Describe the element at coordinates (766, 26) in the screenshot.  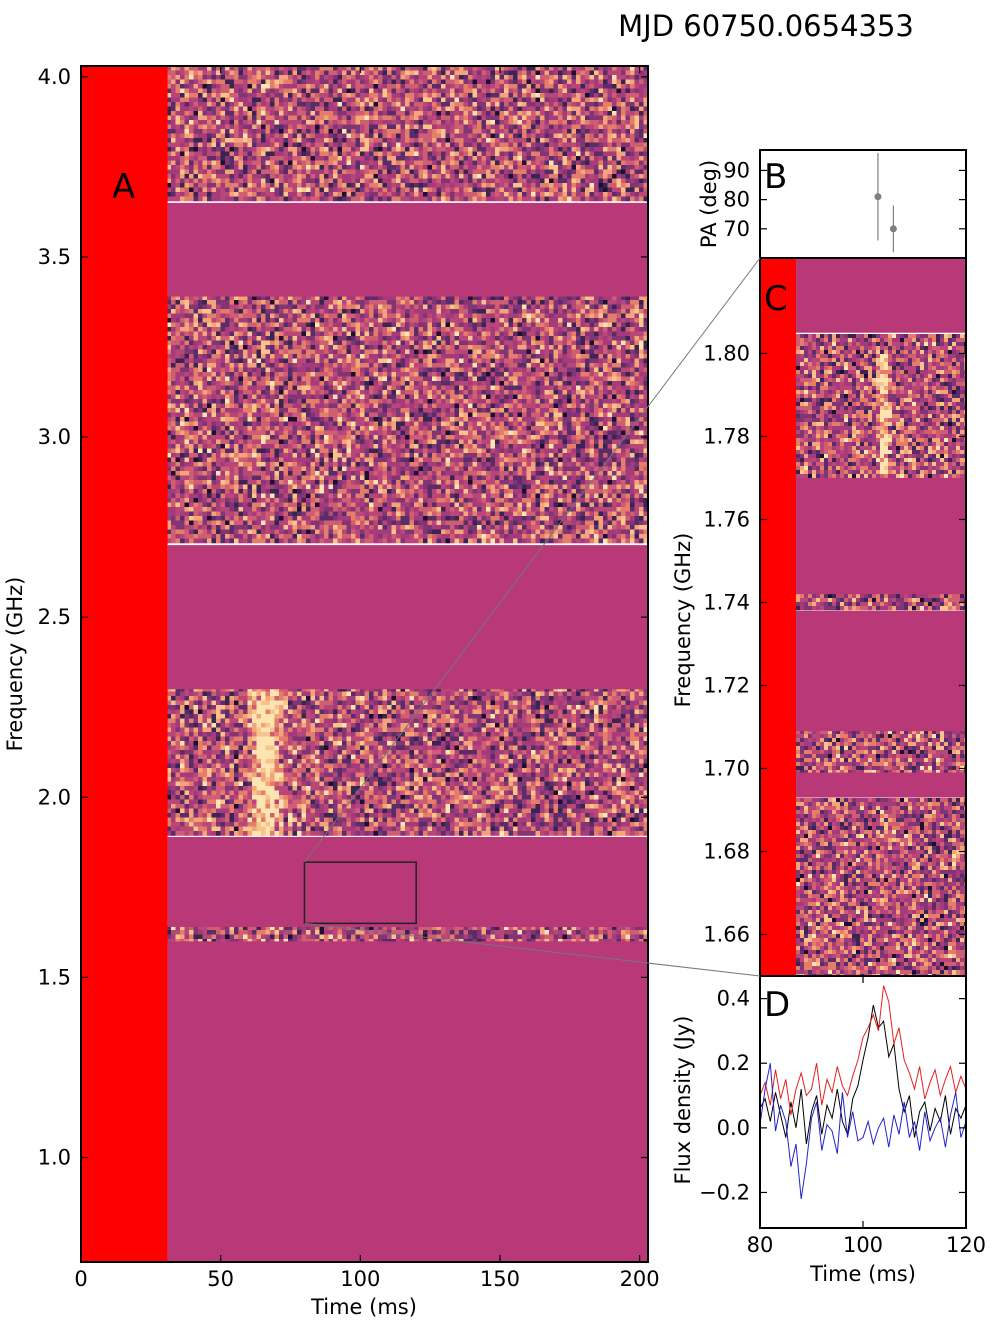
I see `figure-title: MJD 60750.0654353` at that location.